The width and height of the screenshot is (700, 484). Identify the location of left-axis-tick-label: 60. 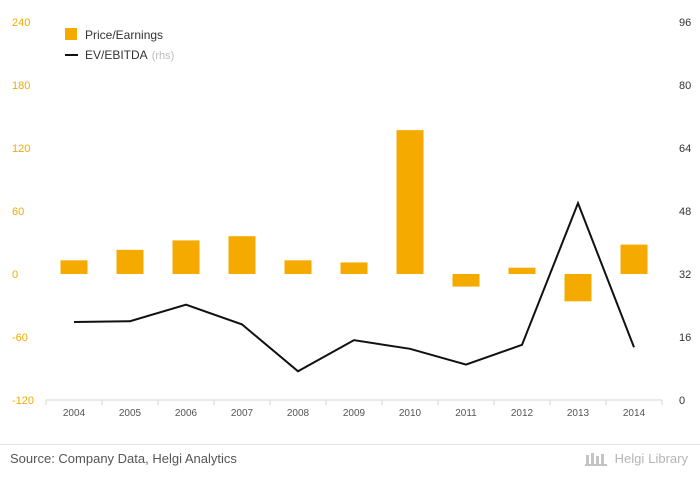
(18, 212).